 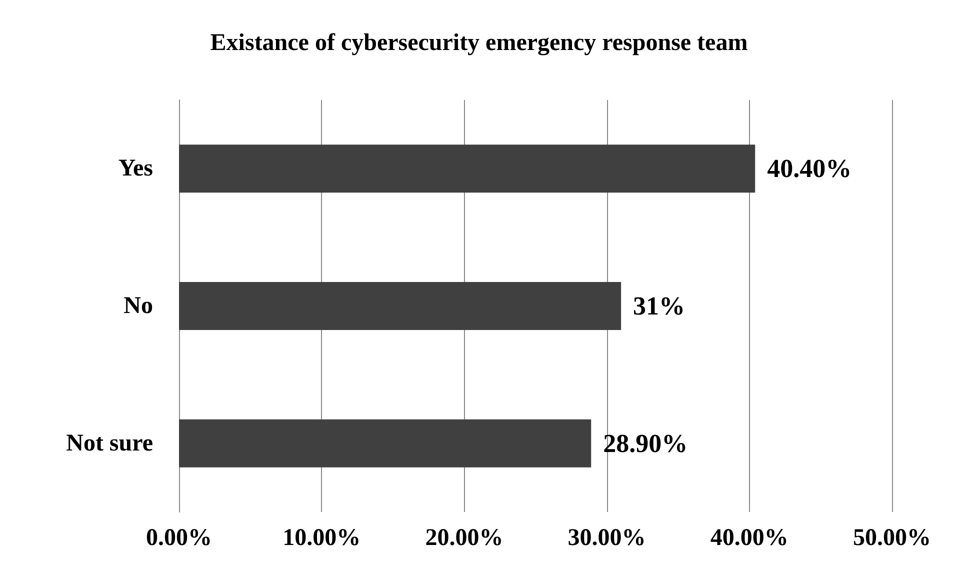 I want to click on data-label: 31%, so click(x=659, y=306).